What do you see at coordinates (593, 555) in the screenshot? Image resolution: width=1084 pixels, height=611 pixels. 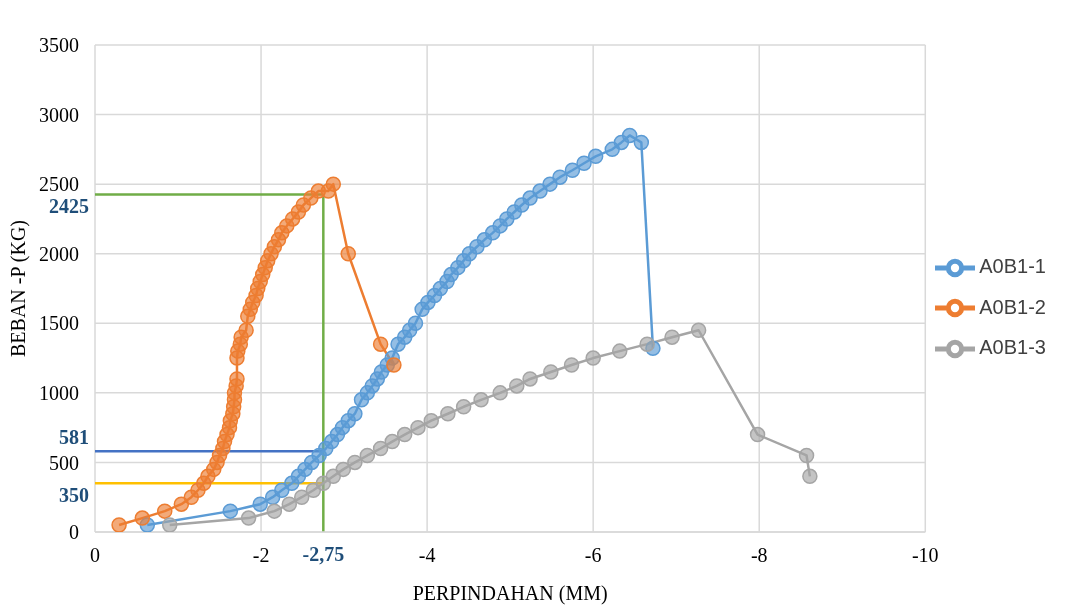 I see `x-tick-label: -6` at bounding box center [593, 555].